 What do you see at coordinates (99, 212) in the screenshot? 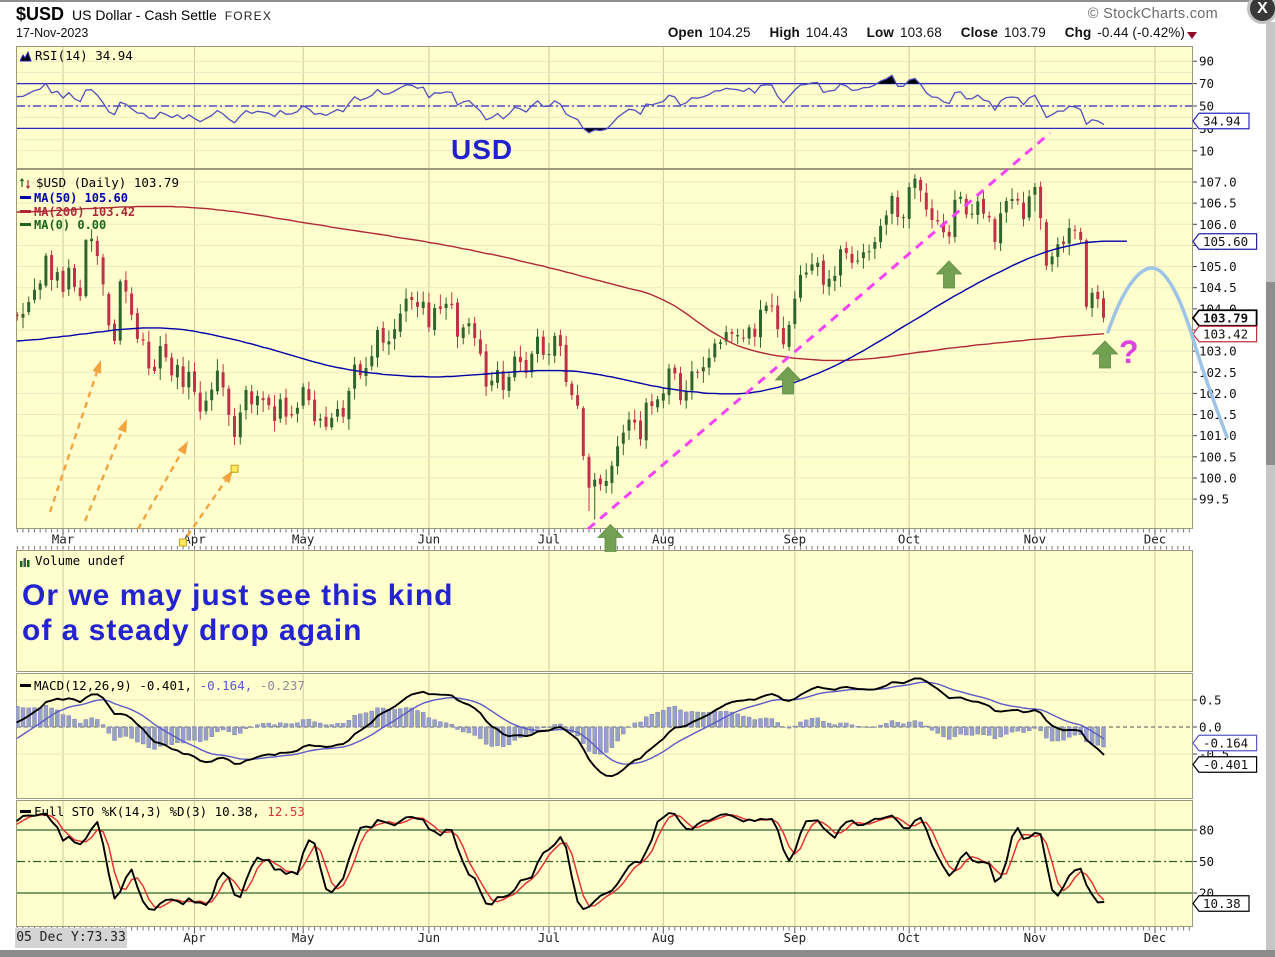
I see `ma-legend-row: MA(200) 103.42` at bounding box center [99, 212].